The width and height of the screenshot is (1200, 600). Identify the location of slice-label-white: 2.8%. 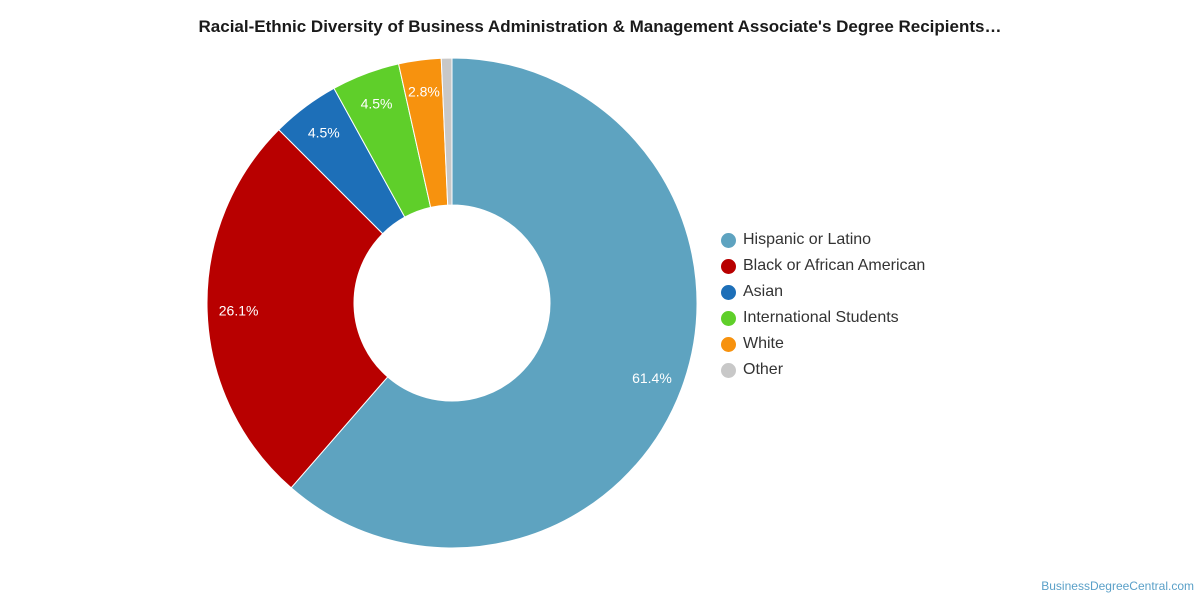
(424, 91).